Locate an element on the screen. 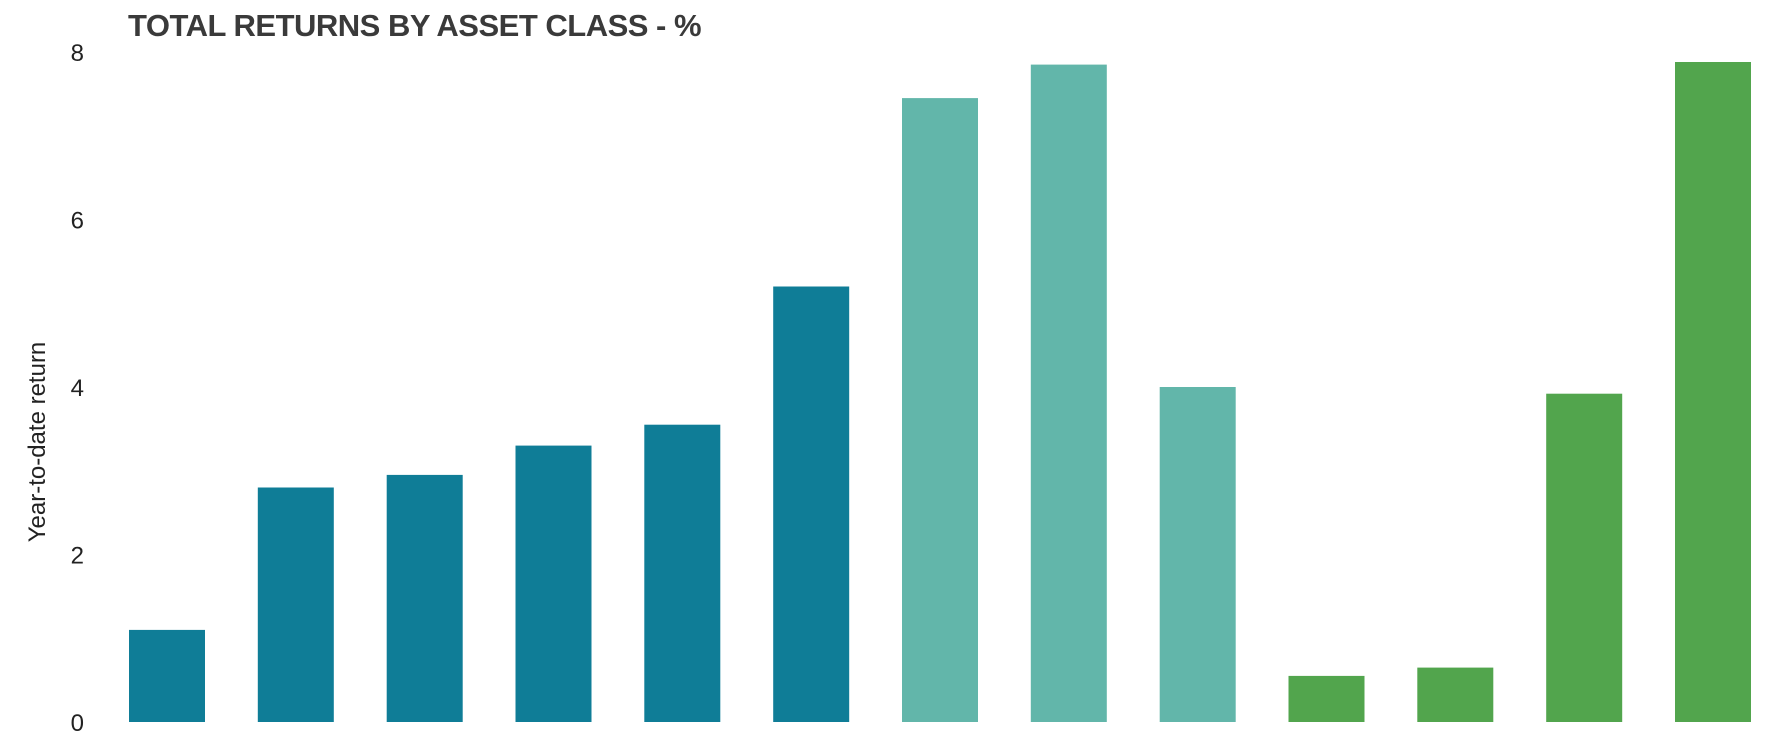  y-tick-label: 2 is located at coordinates (77, 556).